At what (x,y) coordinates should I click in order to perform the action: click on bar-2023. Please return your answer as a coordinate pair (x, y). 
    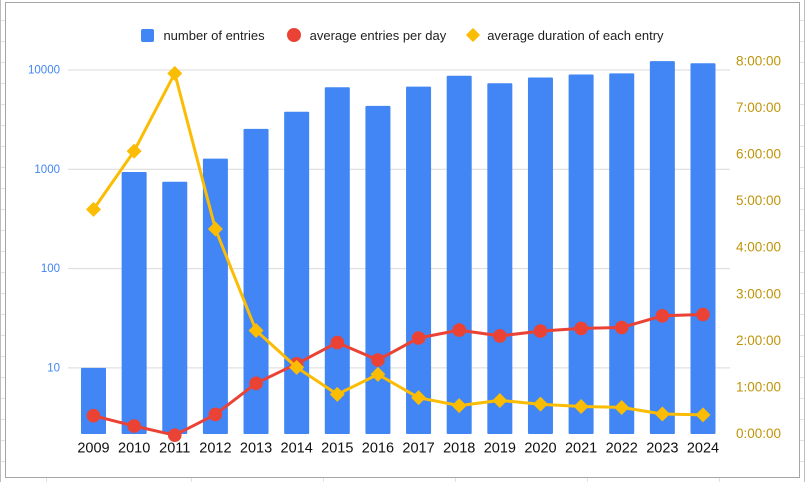
    Looking at the image, I should click on (662, 248).